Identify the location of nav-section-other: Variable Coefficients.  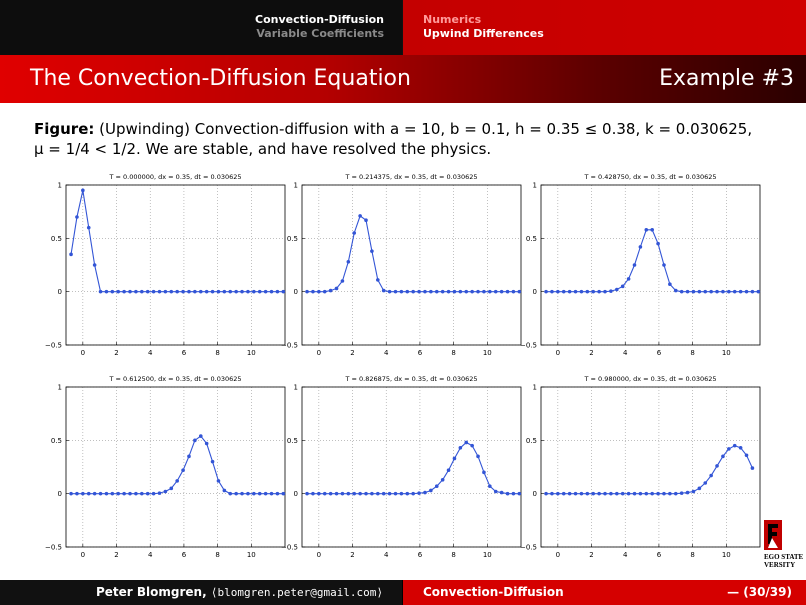
(320, 33).